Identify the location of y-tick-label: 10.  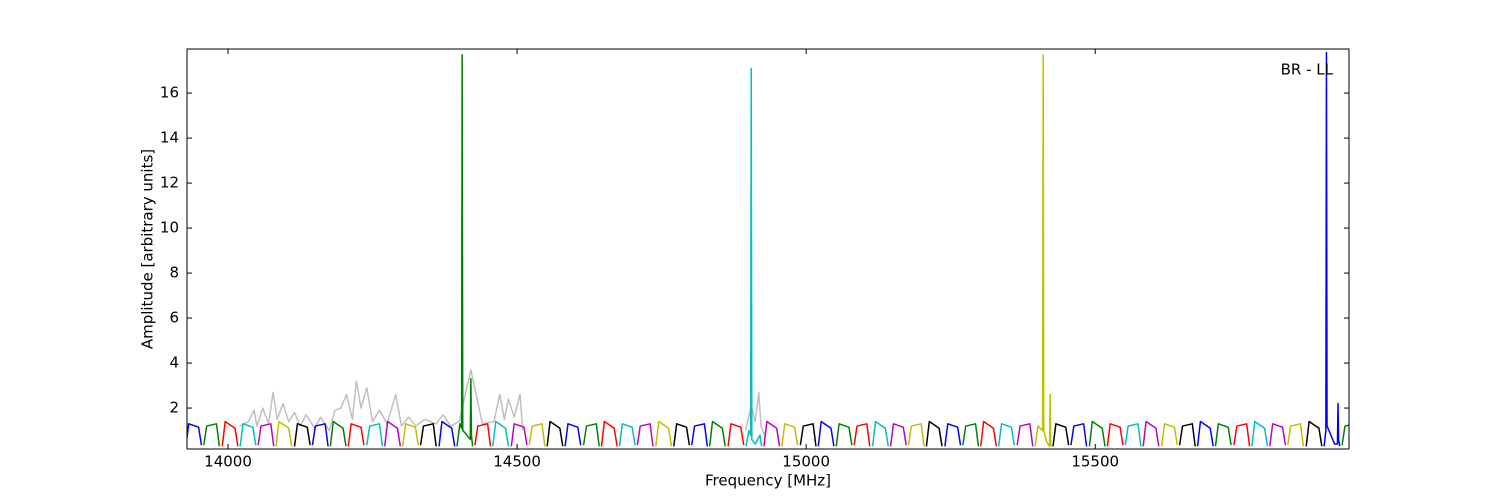
(169, 228).